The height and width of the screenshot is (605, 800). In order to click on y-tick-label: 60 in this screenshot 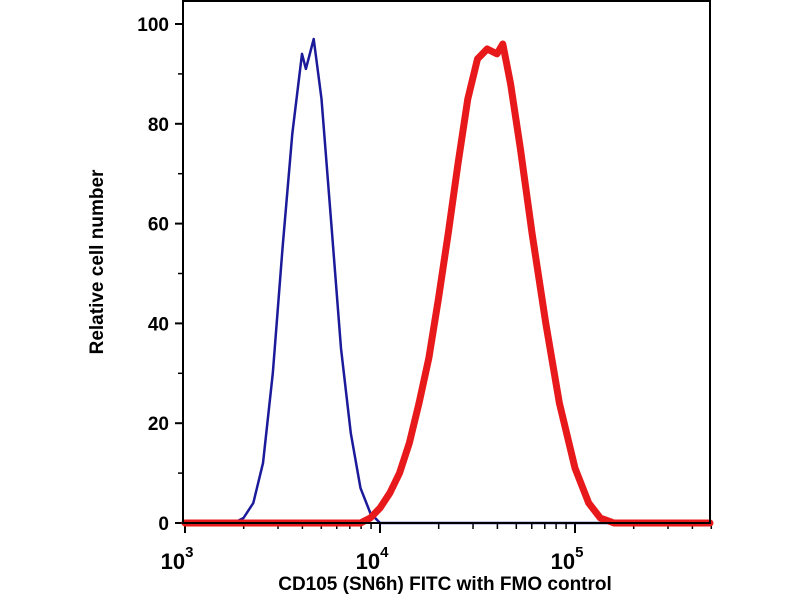, I will do `click(158, 225)`.